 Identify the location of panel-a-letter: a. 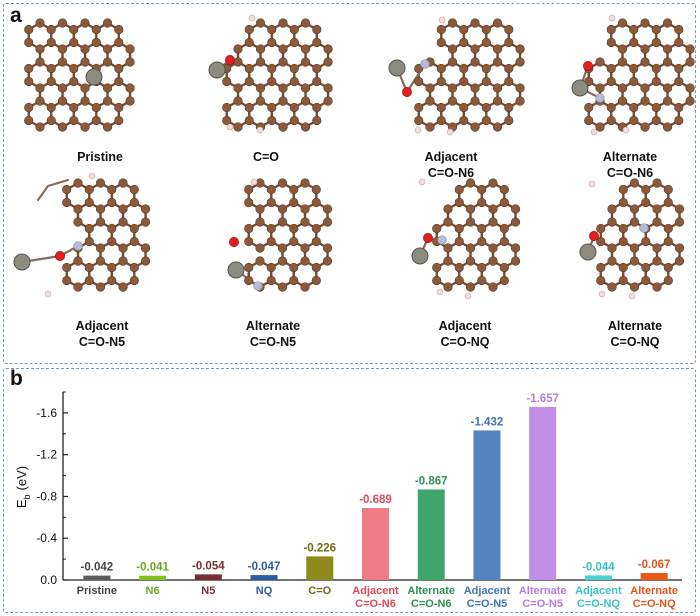
(16, 15).